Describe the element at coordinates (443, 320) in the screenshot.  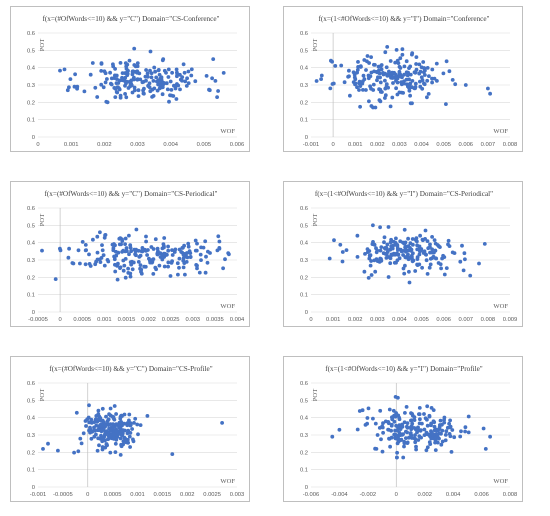
I see `x-tick-label: 0.006` at that location.